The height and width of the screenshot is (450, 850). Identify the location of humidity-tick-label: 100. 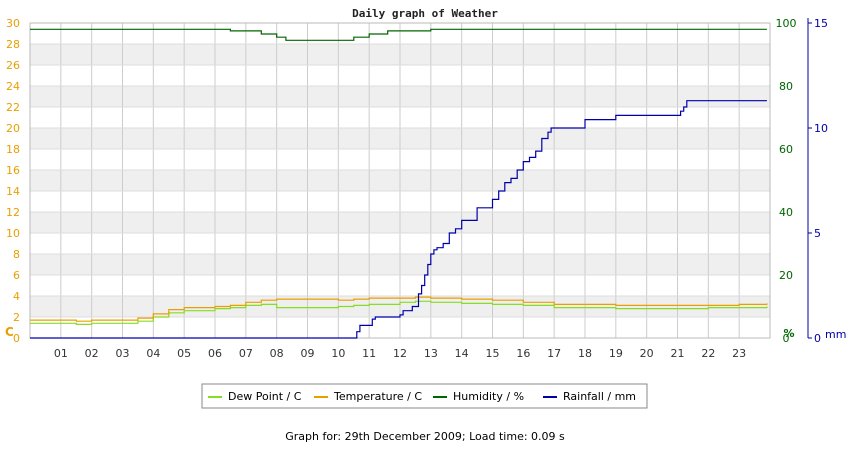
(786, 23).